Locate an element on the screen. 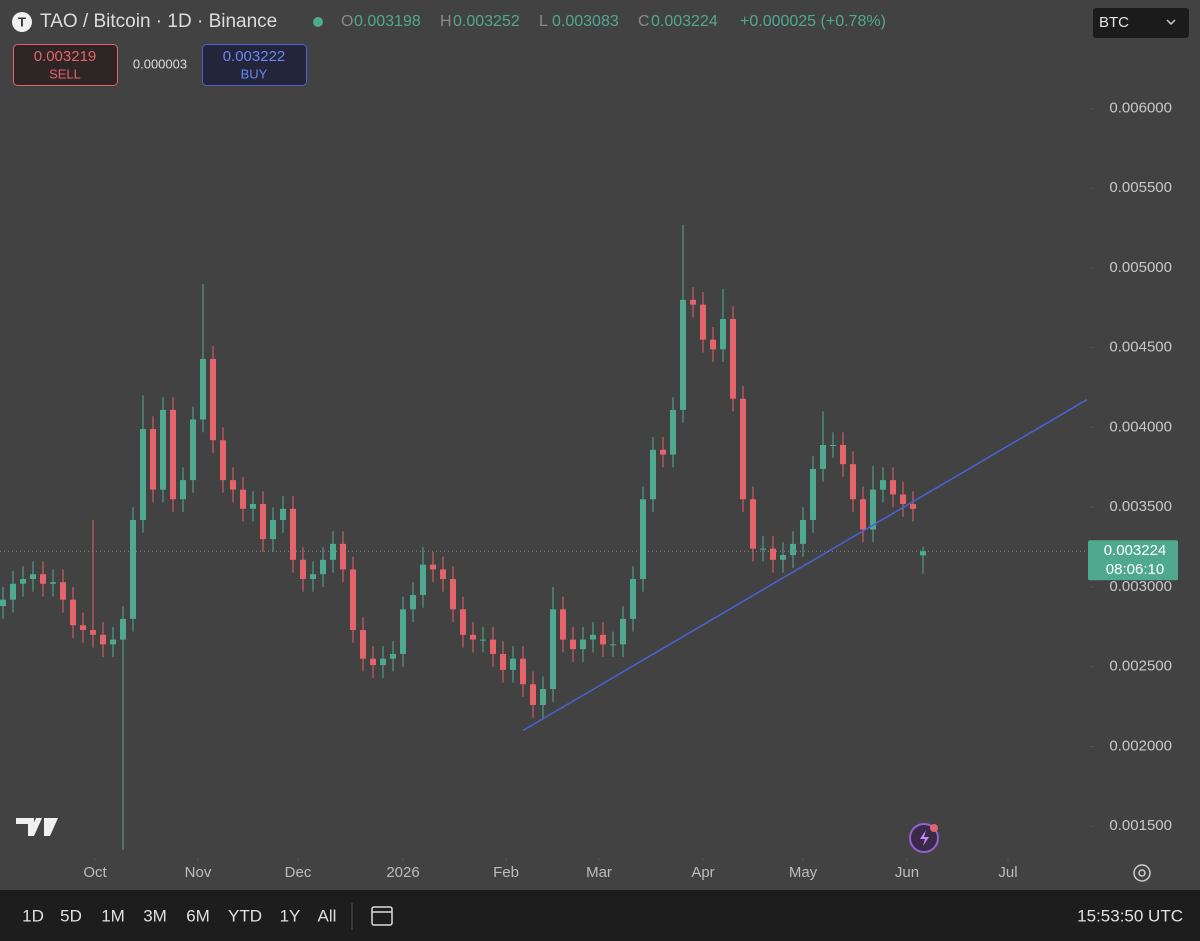 The width and height of the screenshot is (1200, 941). x-tick-label: 2026 is located at coordinates (402, 872).